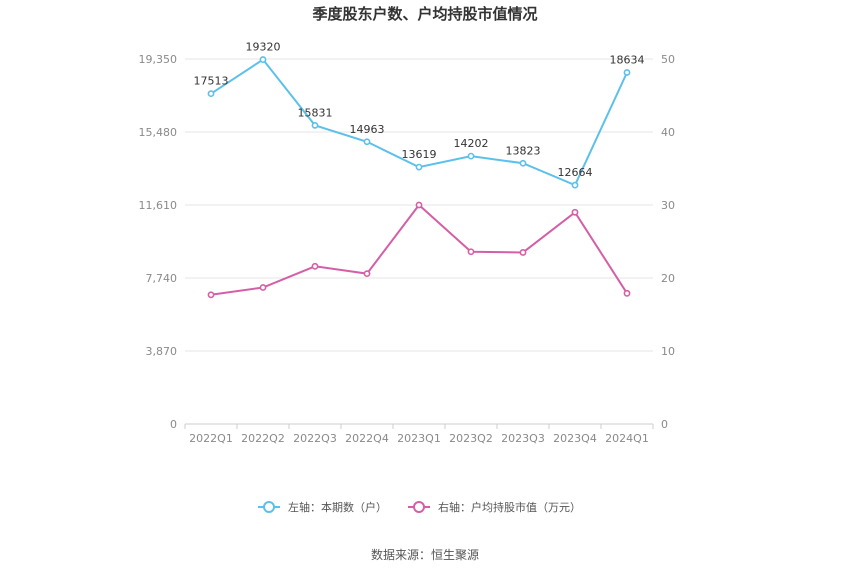 This screenshot has height=575, width=850. I want to click on data-label: 17513, so click(211, 81).